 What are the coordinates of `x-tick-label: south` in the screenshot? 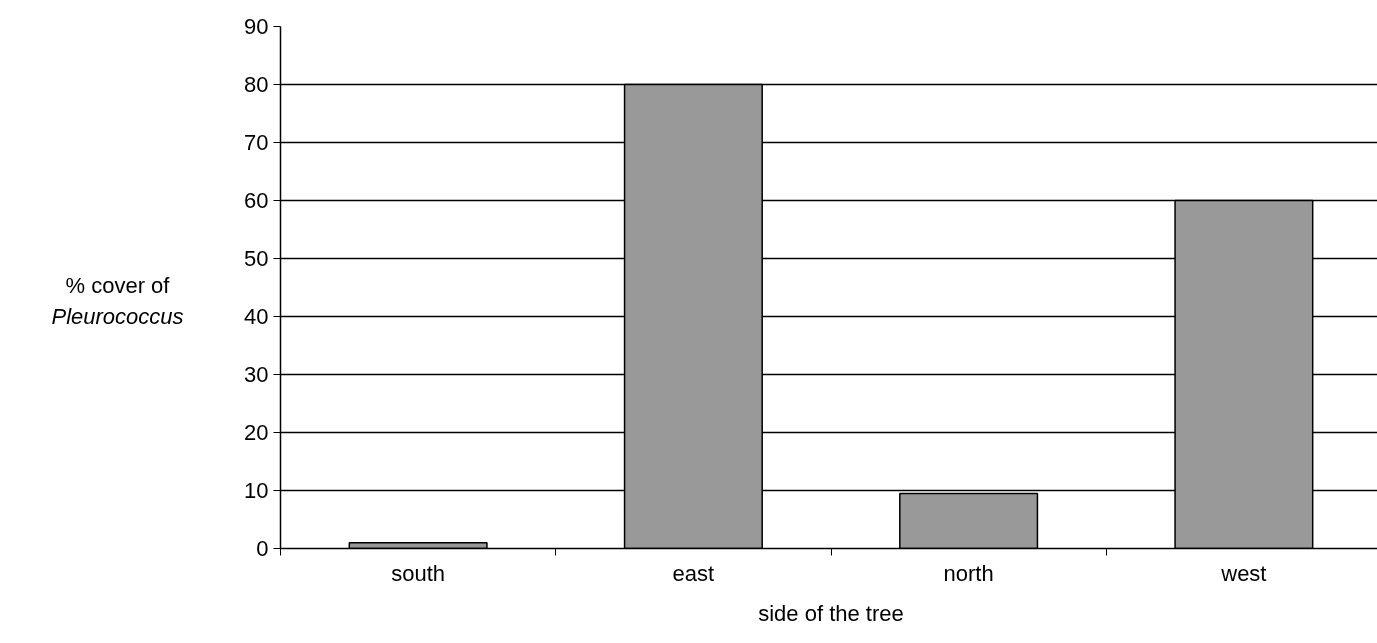 It's located at (418, 573).